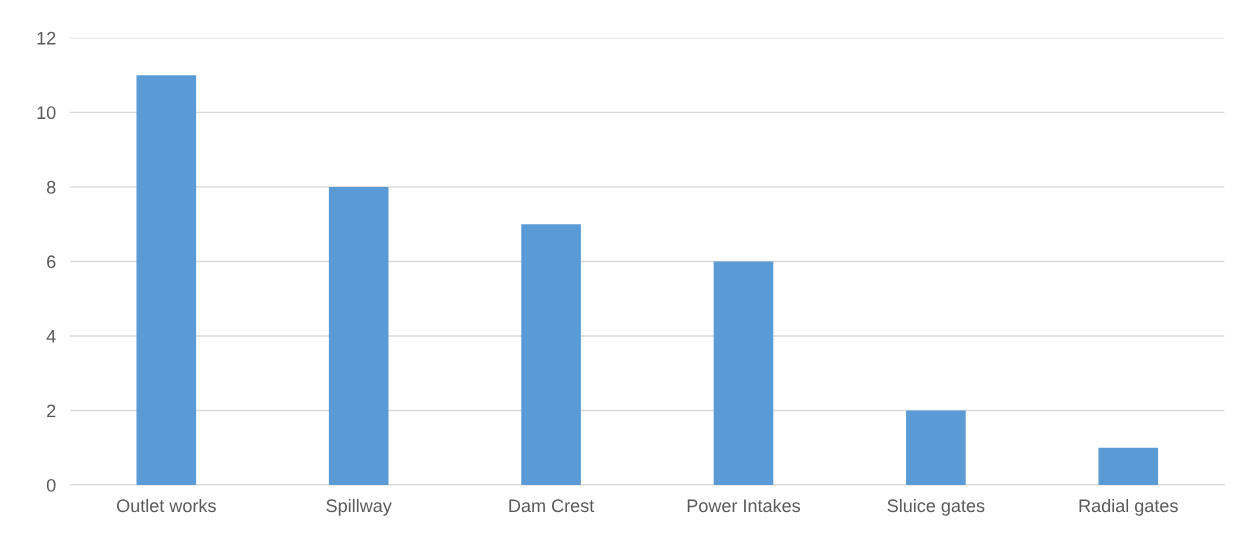 This screenshot has width=1252, height=541. I want to click on x-tick-label: Spillway, so click(359, 507).